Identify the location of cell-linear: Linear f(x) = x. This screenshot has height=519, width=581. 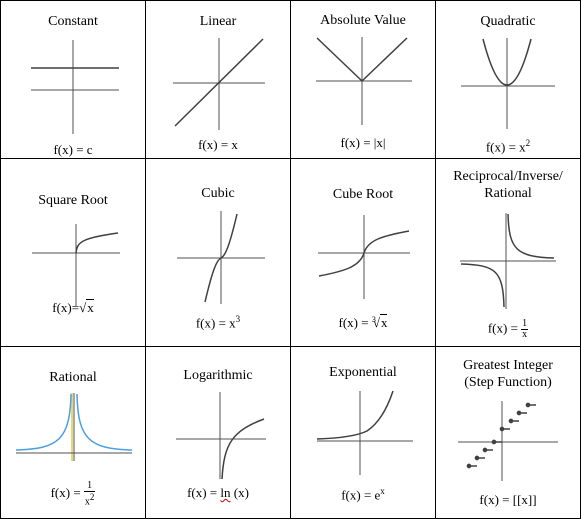
(218, 80).